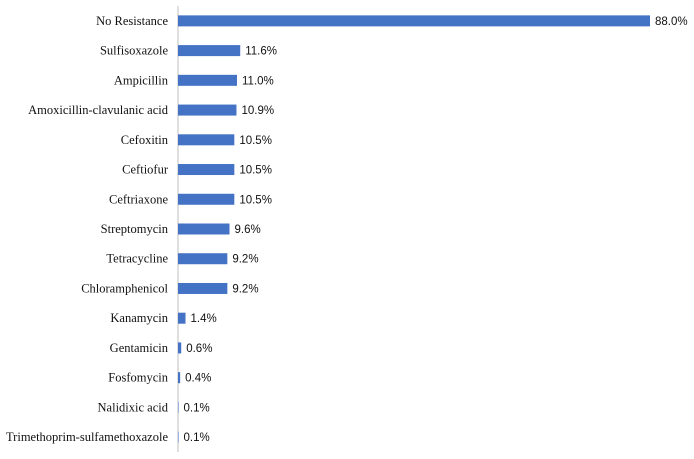  I want to click on category-label-12: Fosfomycin, so click(138, 378).